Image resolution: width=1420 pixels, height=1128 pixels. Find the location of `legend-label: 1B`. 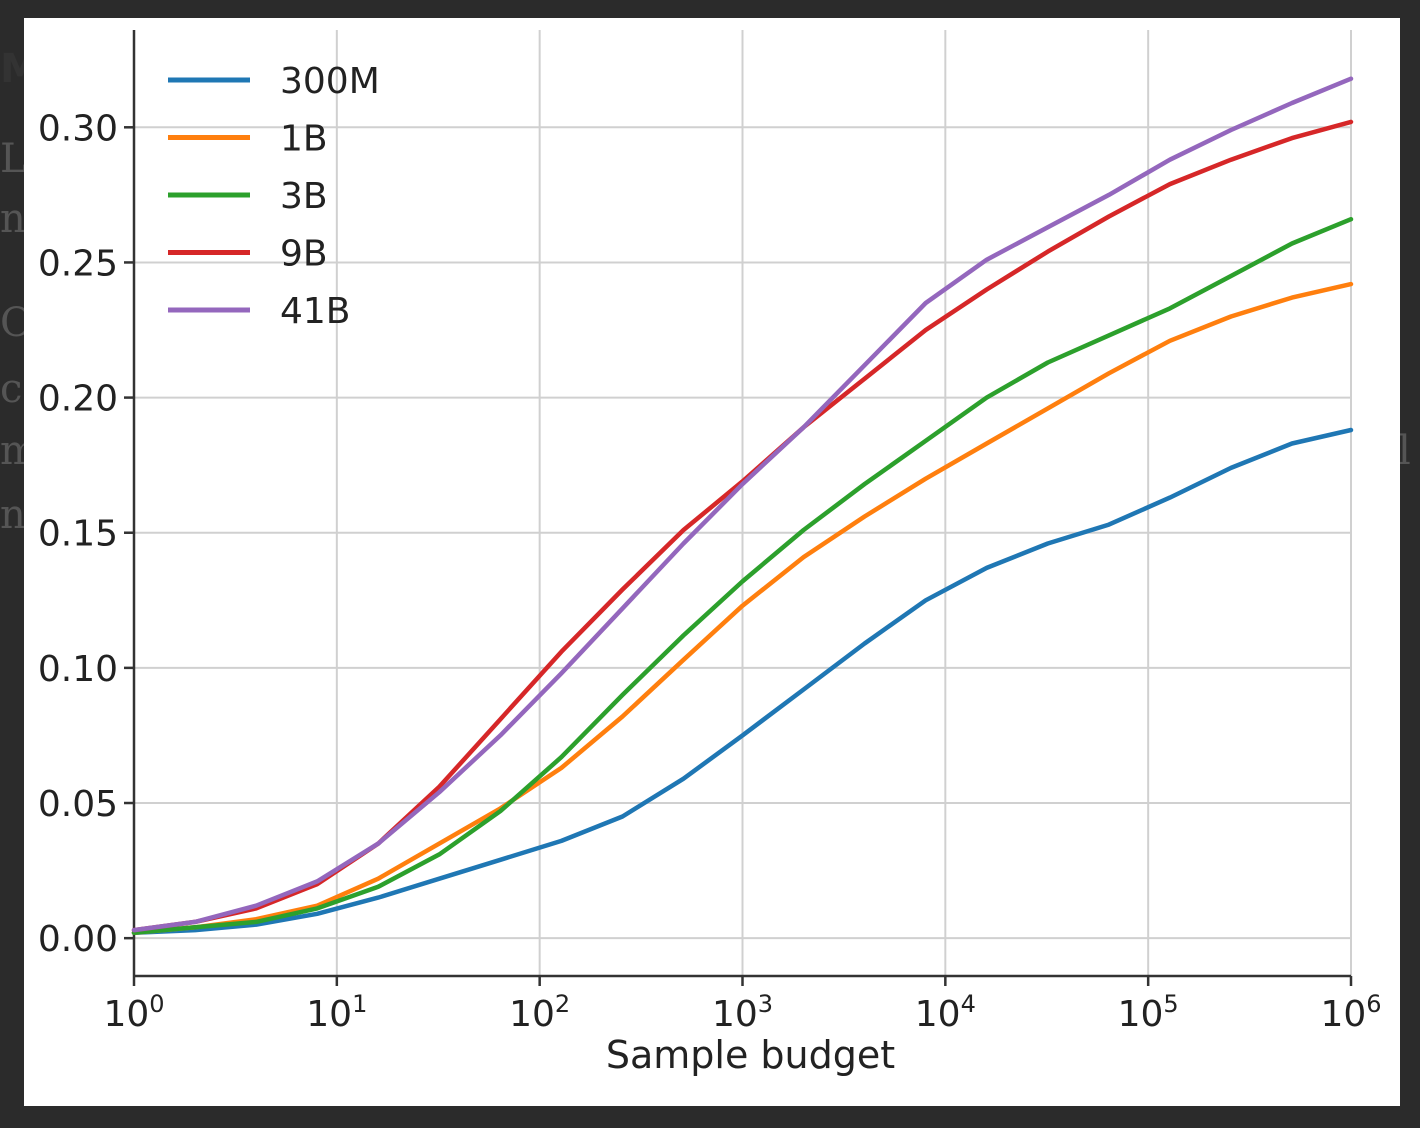

legend-label: 1B is located at coordinates (304, 139).